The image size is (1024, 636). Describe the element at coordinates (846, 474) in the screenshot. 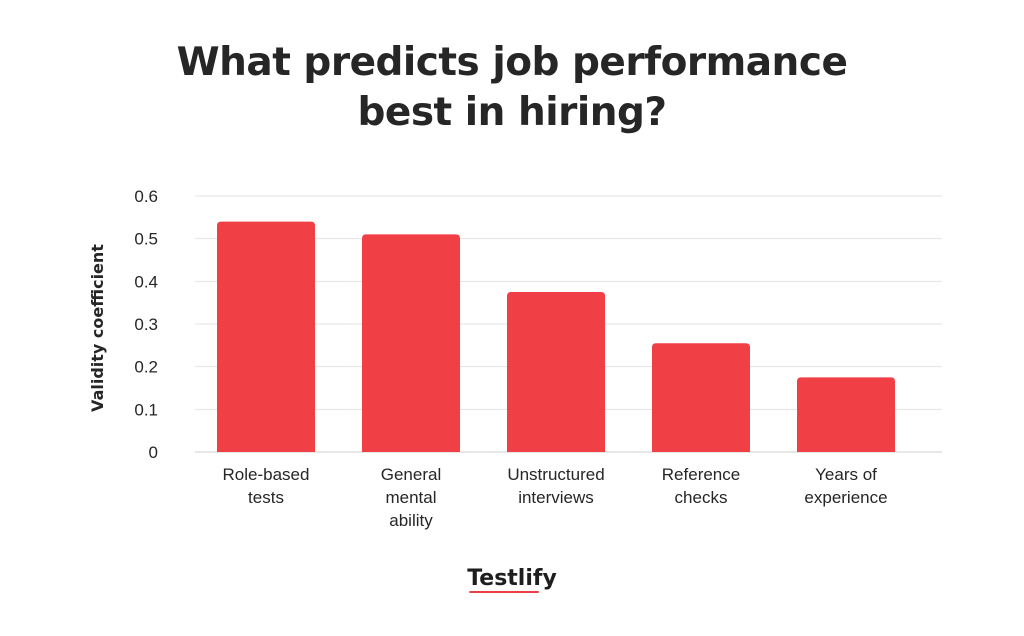

I see `x-tick-label-line: Years of` at that location.